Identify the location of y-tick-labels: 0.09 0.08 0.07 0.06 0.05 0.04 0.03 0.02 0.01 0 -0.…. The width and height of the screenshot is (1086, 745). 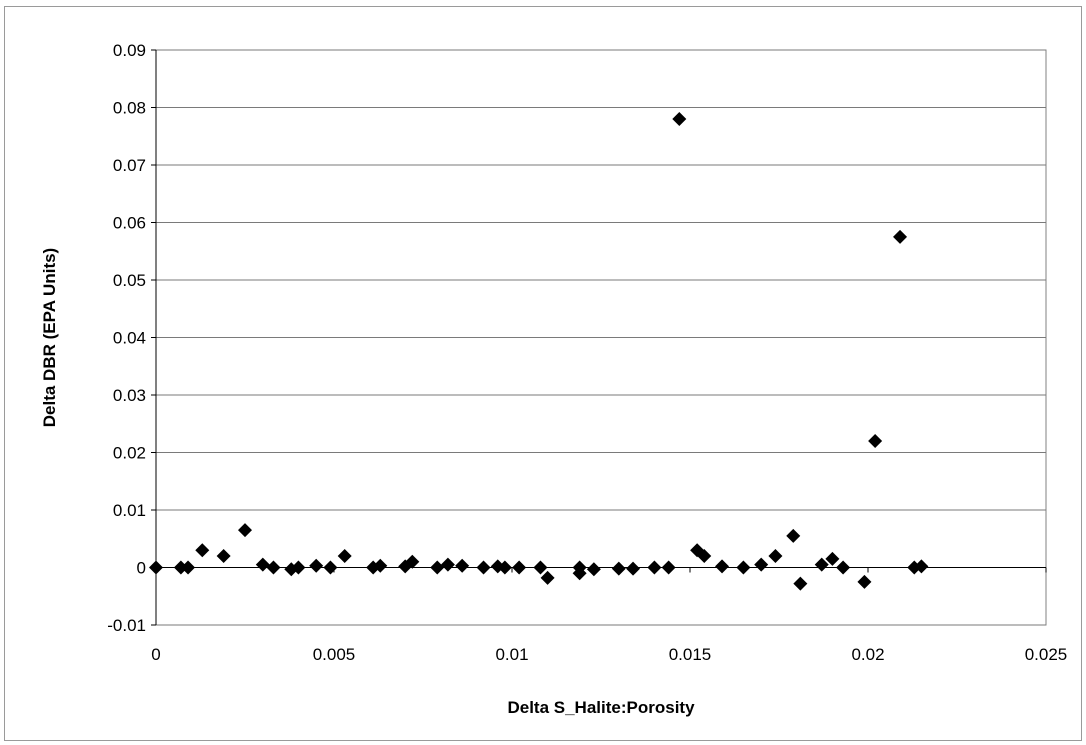
(126, 338).